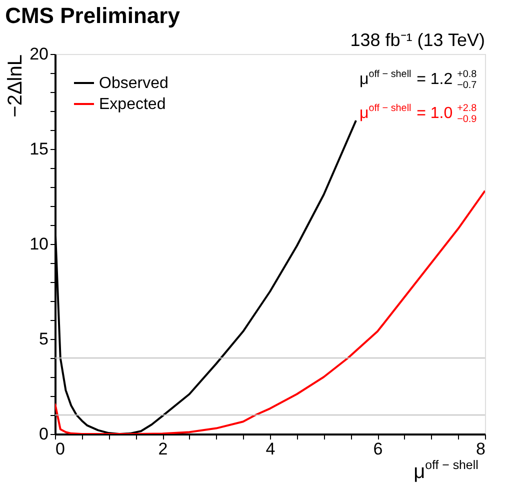  Describe the element at coordinates (15, 86) in the screenshot. I see `y-axis-title: −2ΔlnL` at that location.